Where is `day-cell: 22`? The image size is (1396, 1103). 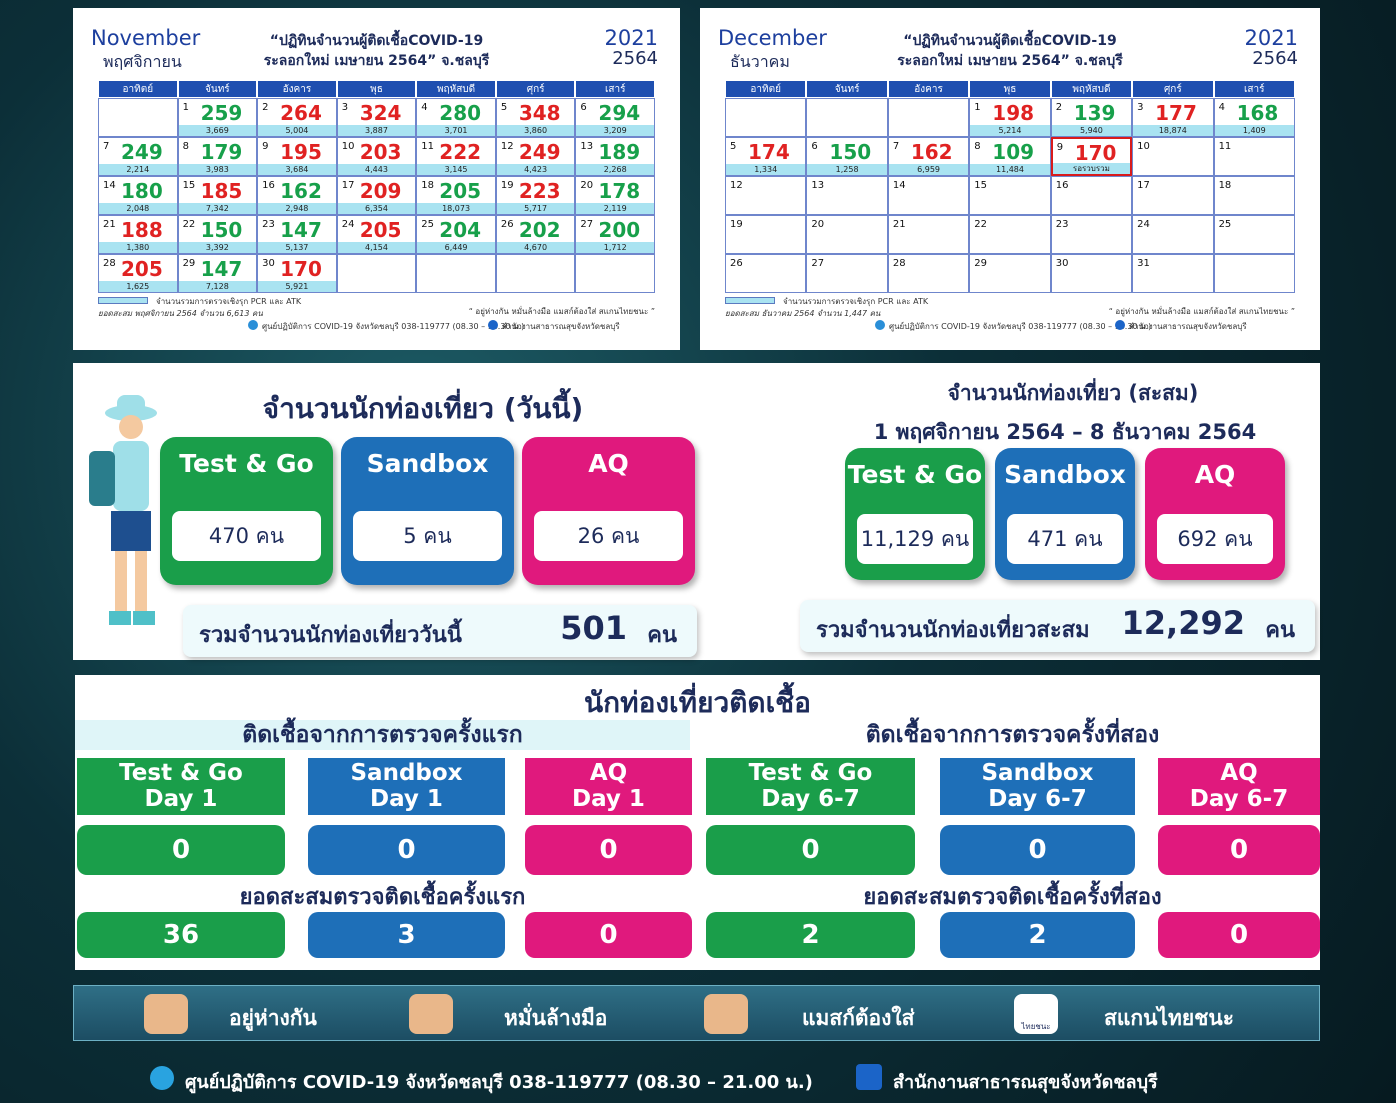 day-cell: 22 is located at coordinates (1010, 234).